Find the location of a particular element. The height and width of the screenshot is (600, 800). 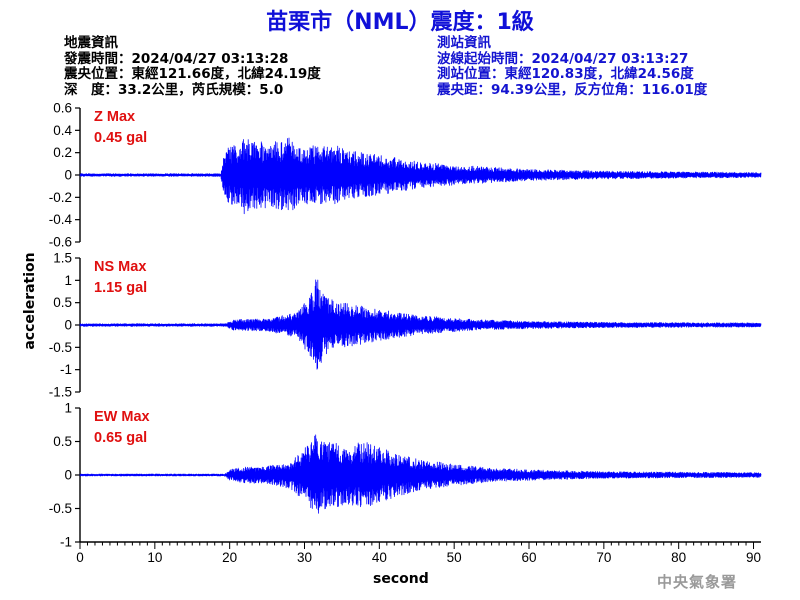

ns-y-tick-label: -1 is located at coordinates (66, 369).